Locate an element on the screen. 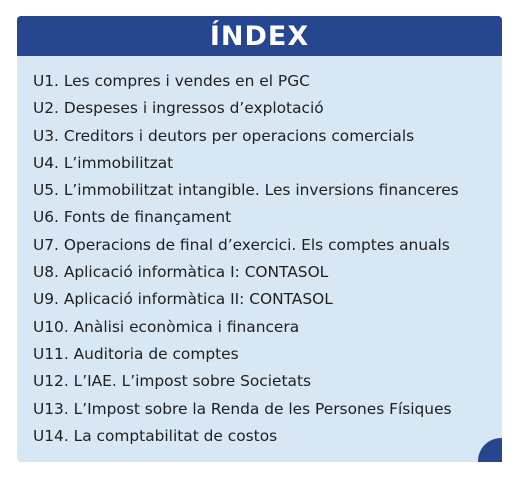 The image size is (524, 482). index-header: ÍNDEX is located at coordinates (259, 36).